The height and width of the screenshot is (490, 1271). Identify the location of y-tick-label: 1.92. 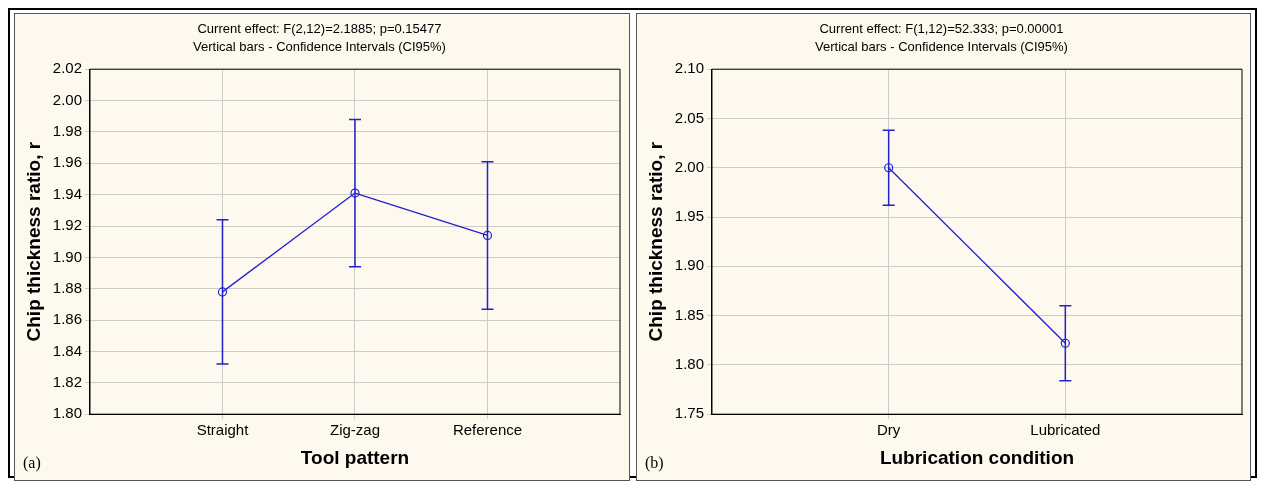
(67, 225).